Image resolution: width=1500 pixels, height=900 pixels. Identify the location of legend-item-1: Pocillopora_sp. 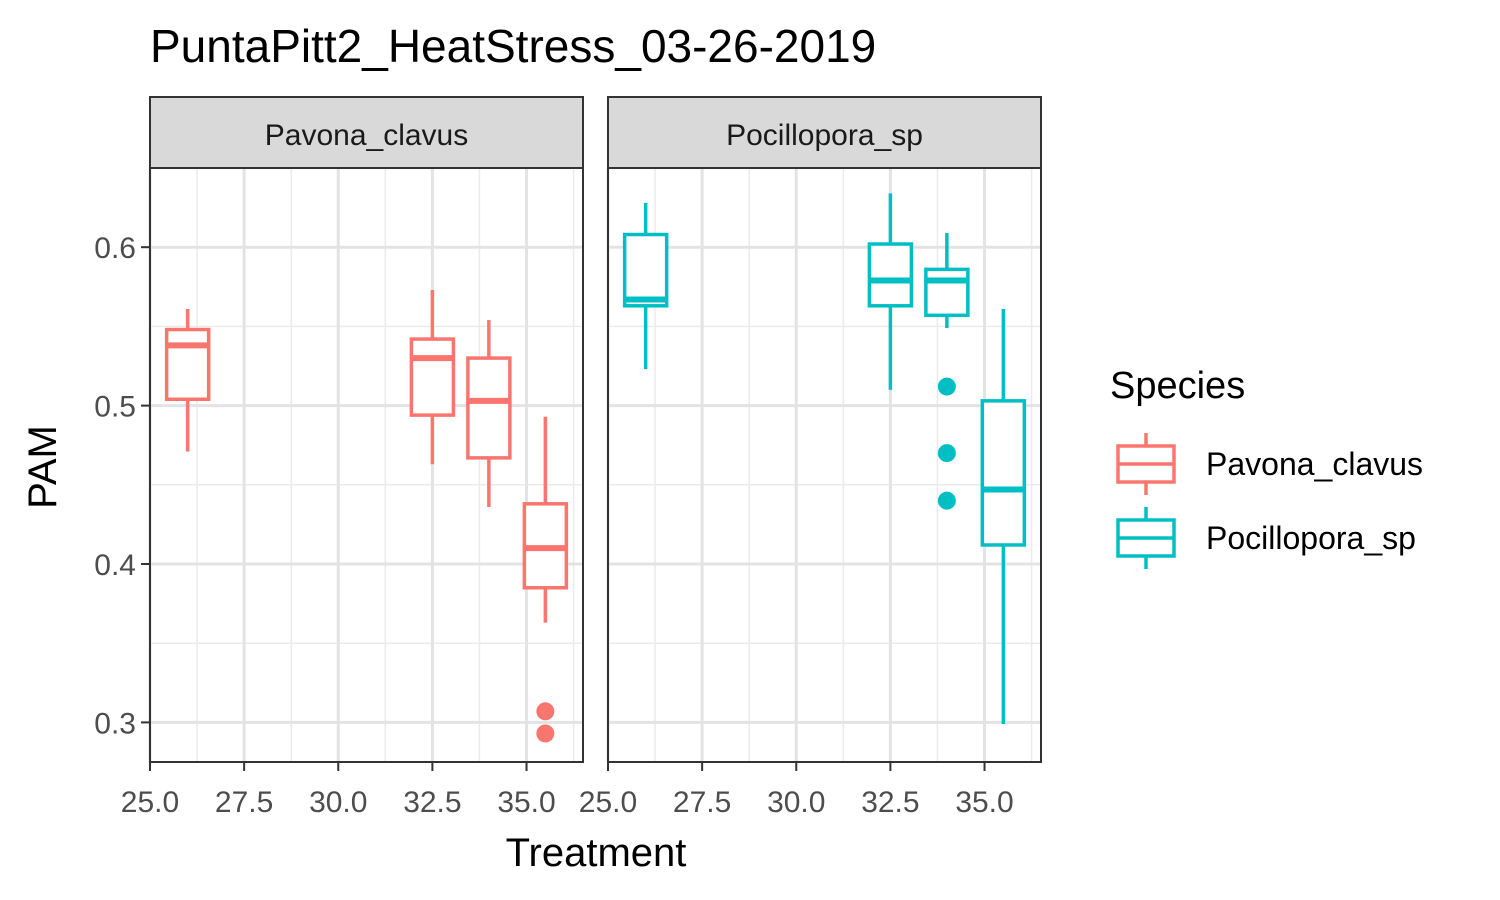
(1266, 538).